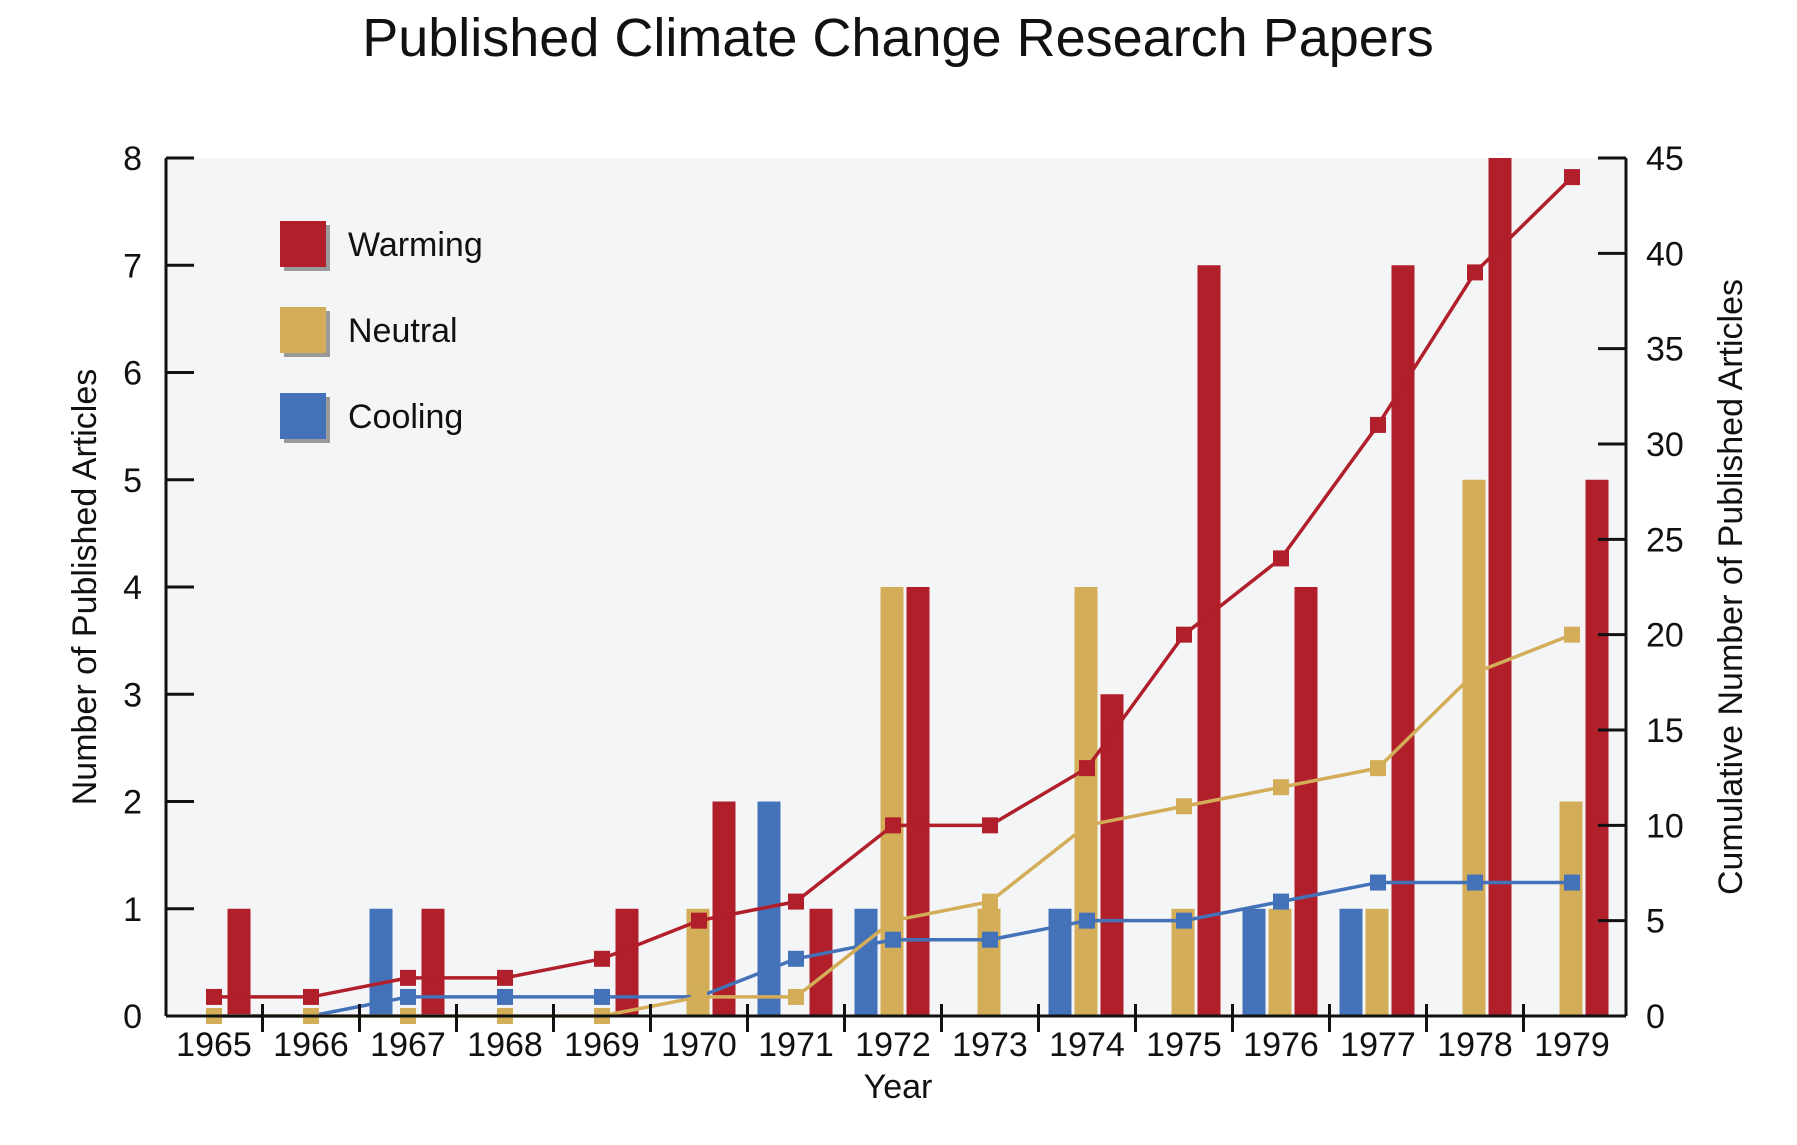 This screenshot has width=1797, height=1145. I want to click on y2-axis-title: Cumulative Number of Published Articles, so click(1731, 587).